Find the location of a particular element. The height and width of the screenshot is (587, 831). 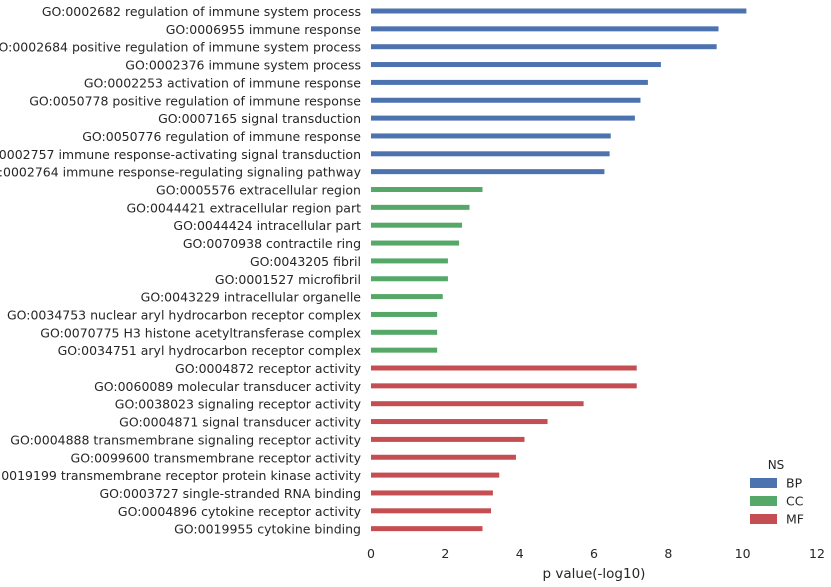

category-label: GO:0043205 fibril is located at coordinates (305, 261).